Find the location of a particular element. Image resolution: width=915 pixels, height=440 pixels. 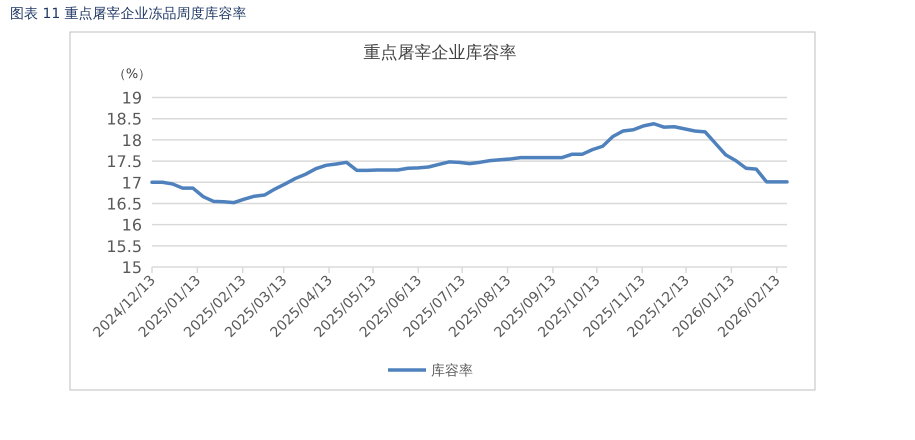

y-tick-label: 18.5 is located at coordinates (124, 119).